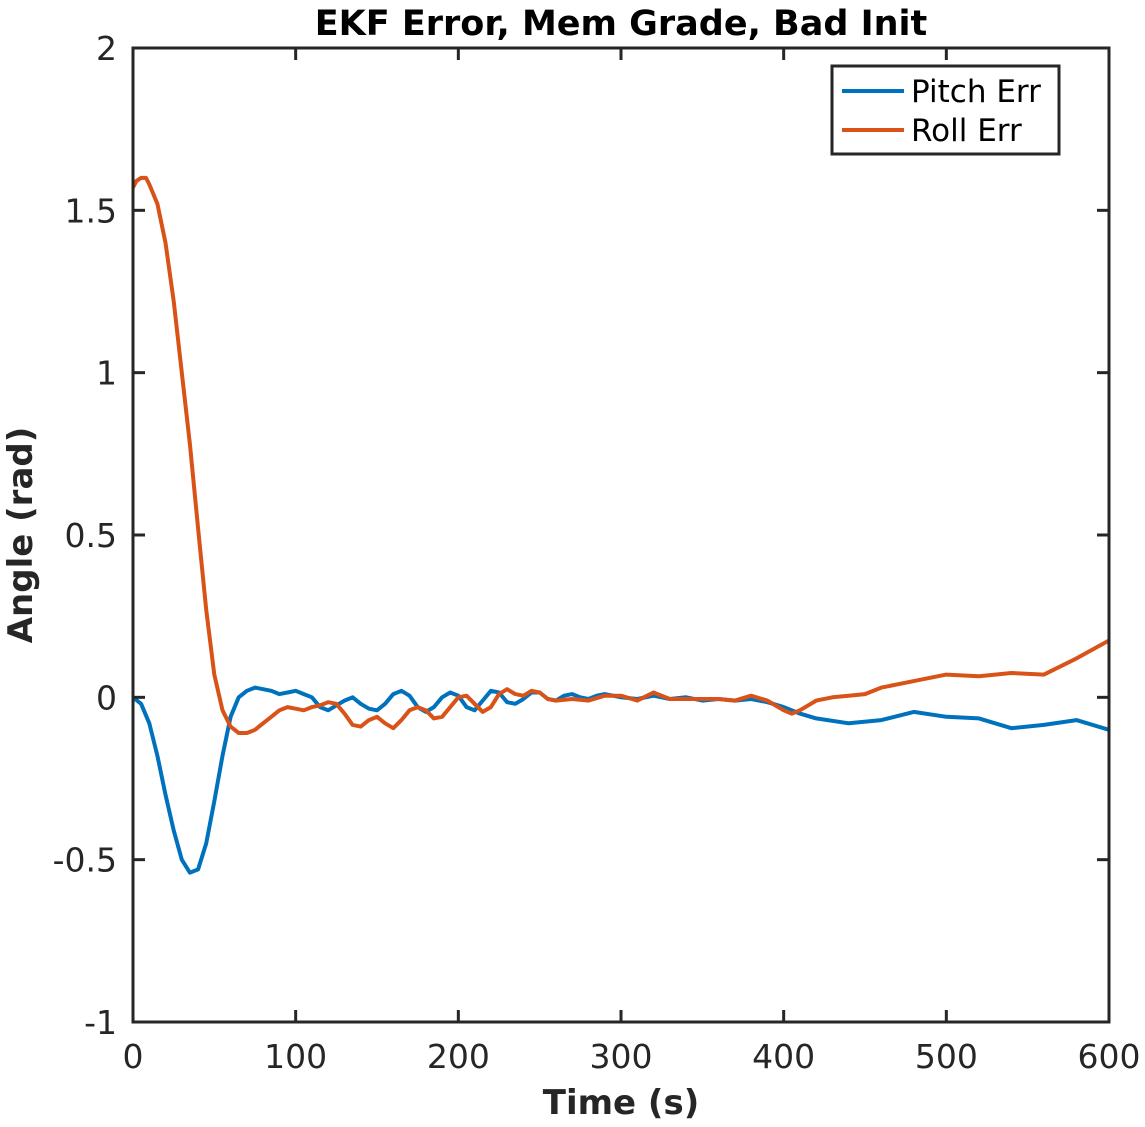 Image resolution: width=1145 pixels, height=1127 pixels. I want to click on legend: Pitch Err Roll Err, so click(945, 110).